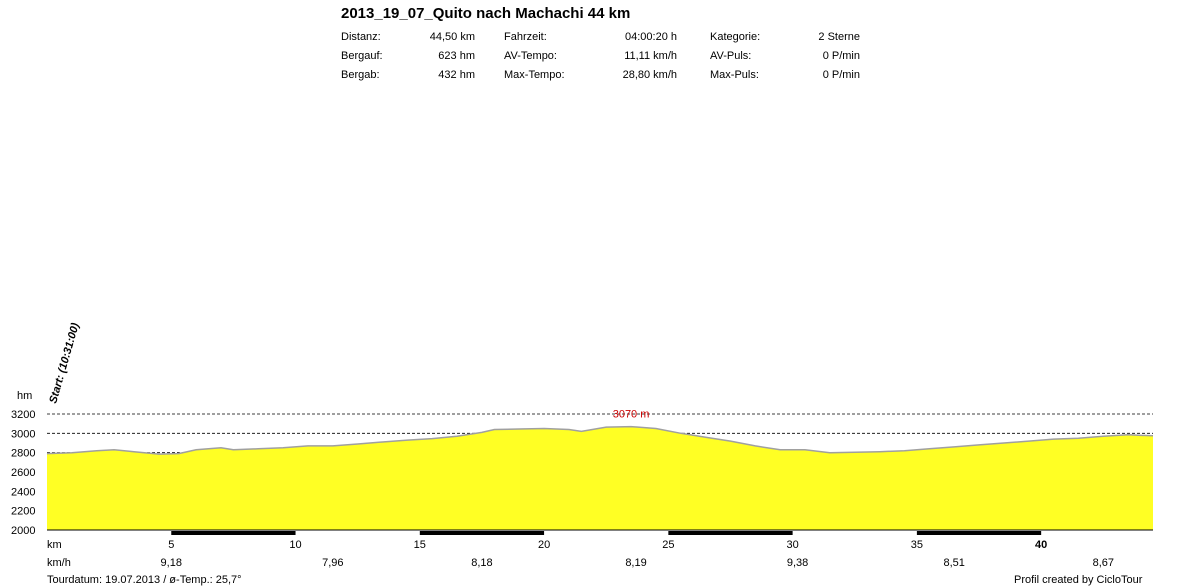 The image size is (1200, 588). I want to click on stat-label: AV-Tempo:, so click(530, 56).